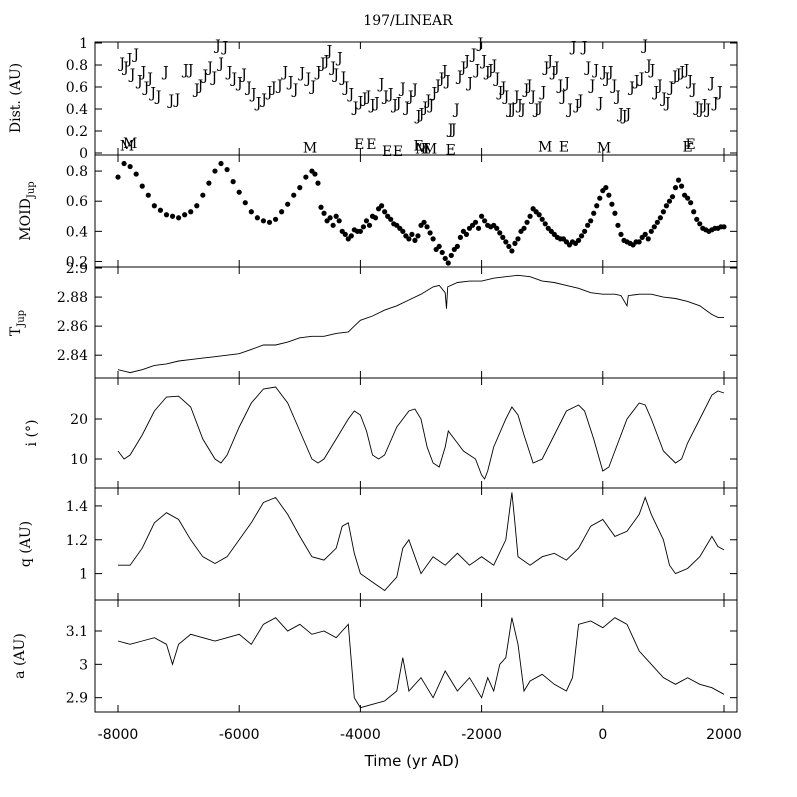 Image resolution: width=797 pixels, height=797 pixels. Describe the element at coordinates (360, 735) in the screenshot. I see `x-tick-label: -4000` at that location.